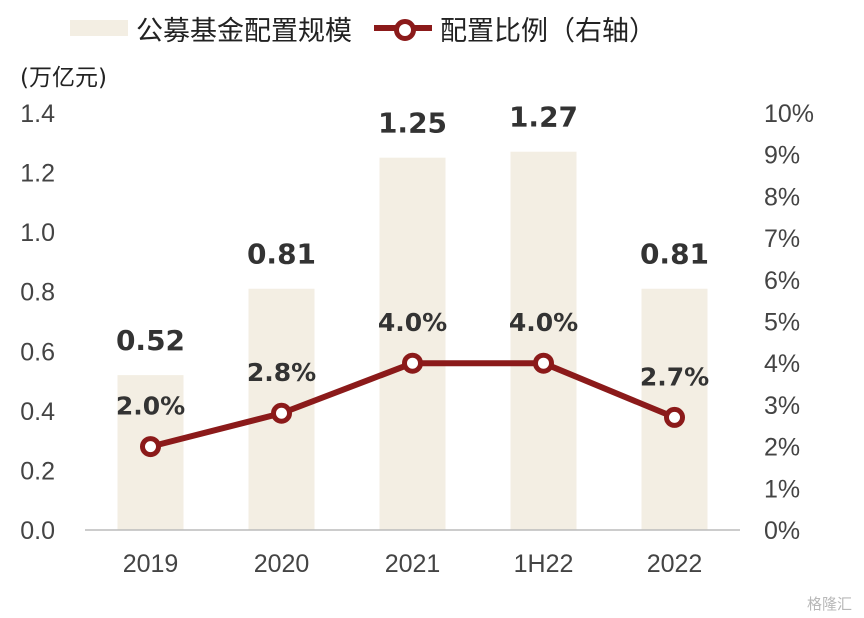 Image resolution: width=864 pixels, height=618 pixels. I want to click on ratio-point-2019, so click(150, 447).